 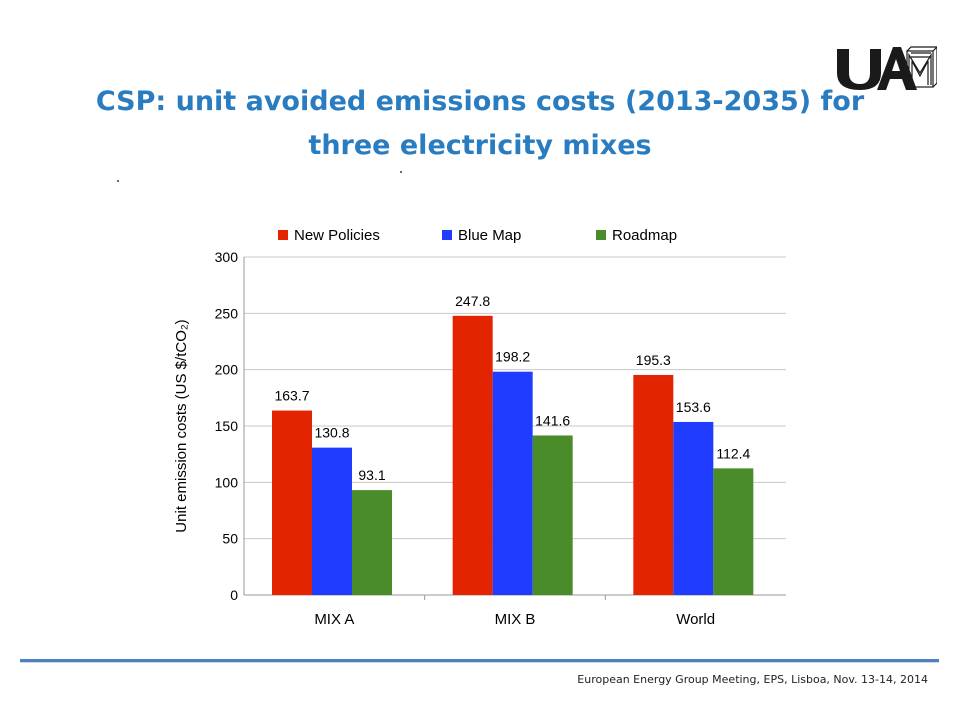 What do you see at coordinates (552, 420) in the screenshot?
I see `data-label: 141.6` at bounding box center [552, 420].